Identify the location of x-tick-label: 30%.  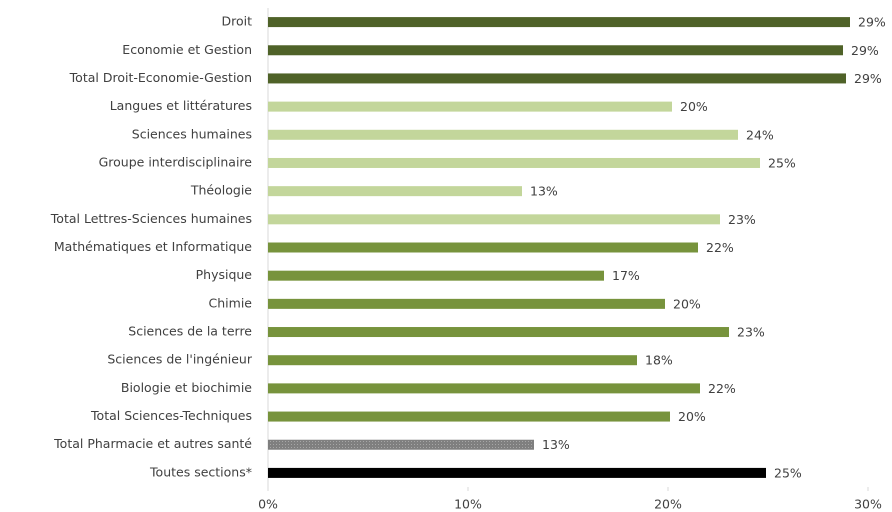
(868, 504).